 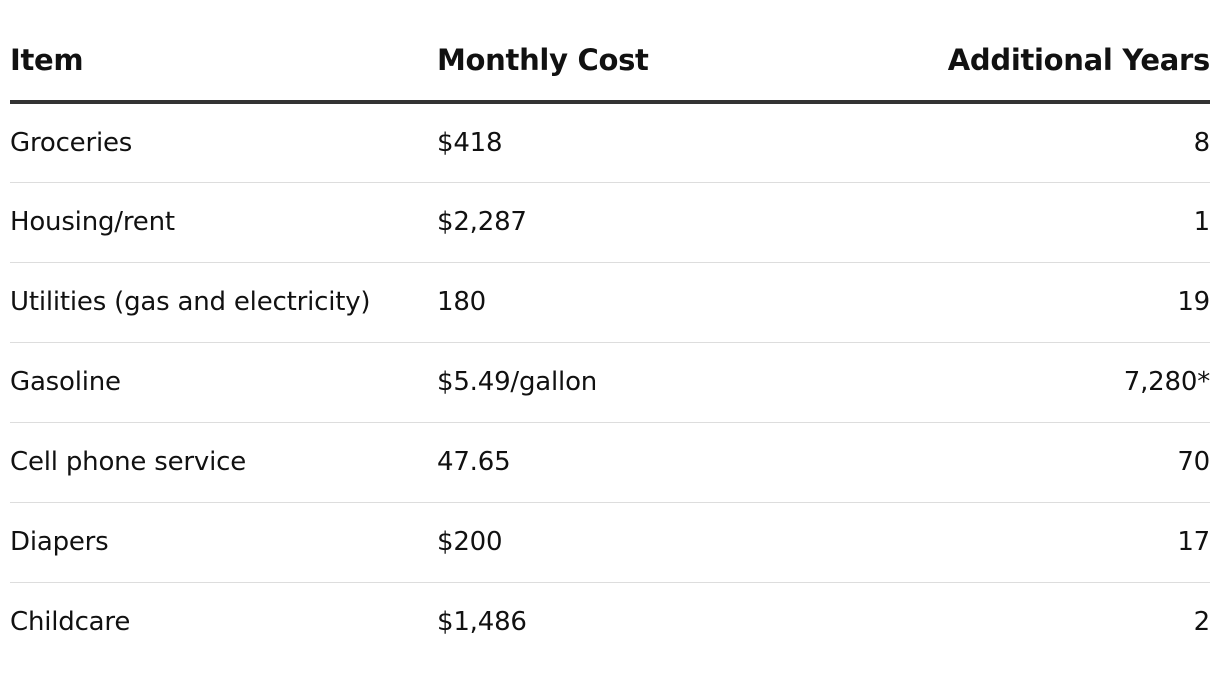 What do you see at coordinates (610, 622) in the screenshot?
I see `table-row: Childcare $1,486 2` at bounding box center [610, 622].